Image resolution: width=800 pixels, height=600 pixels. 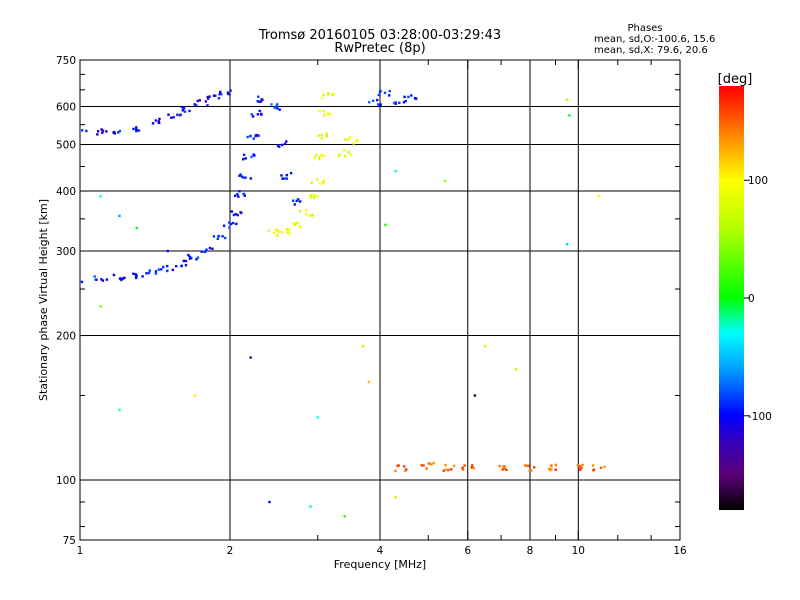 I want to click on y-tick-label: 750, so click(x=66, y=61).